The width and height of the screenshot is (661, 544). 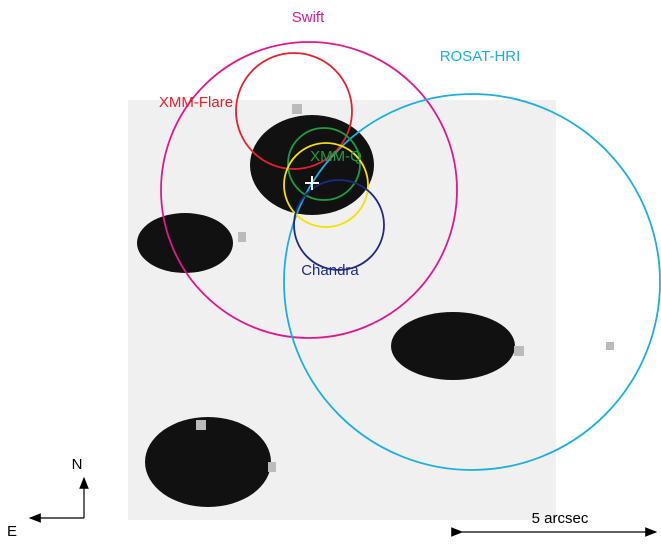 What do you see at coordinates (196, 102) in the screenshot?
I see `xmm-flare-label: XMM-Flare` at bounding box center [196, 102].